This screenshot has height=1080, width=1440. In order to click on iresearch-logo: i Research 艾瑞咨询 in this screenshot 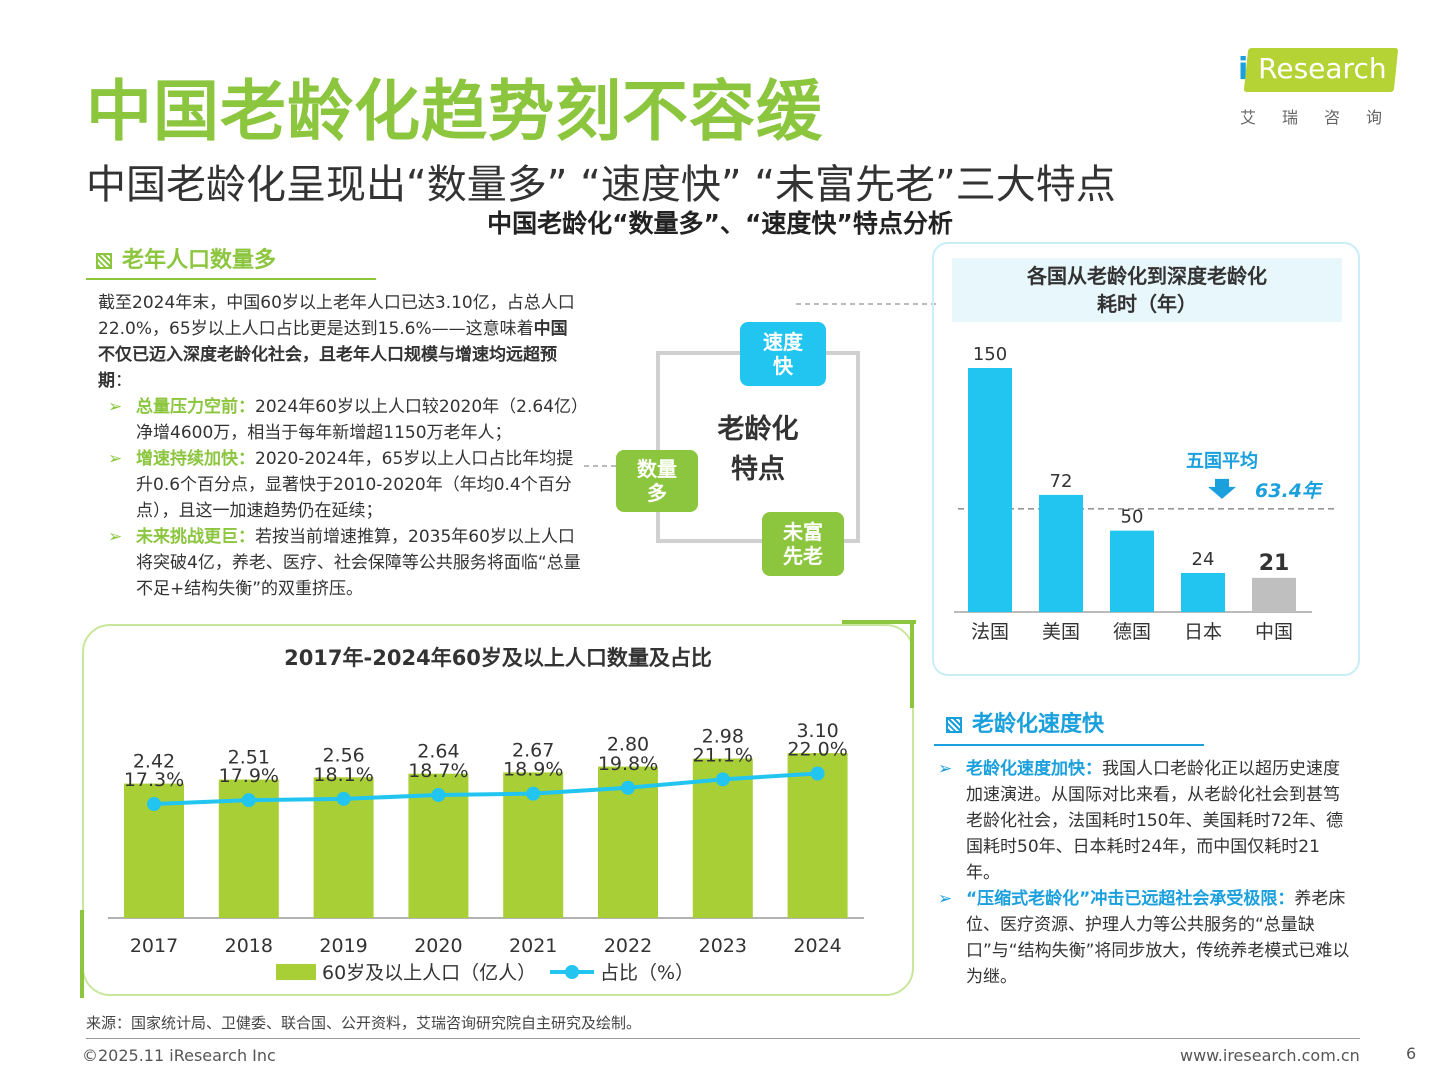, I will do `click(1318, 86)`.